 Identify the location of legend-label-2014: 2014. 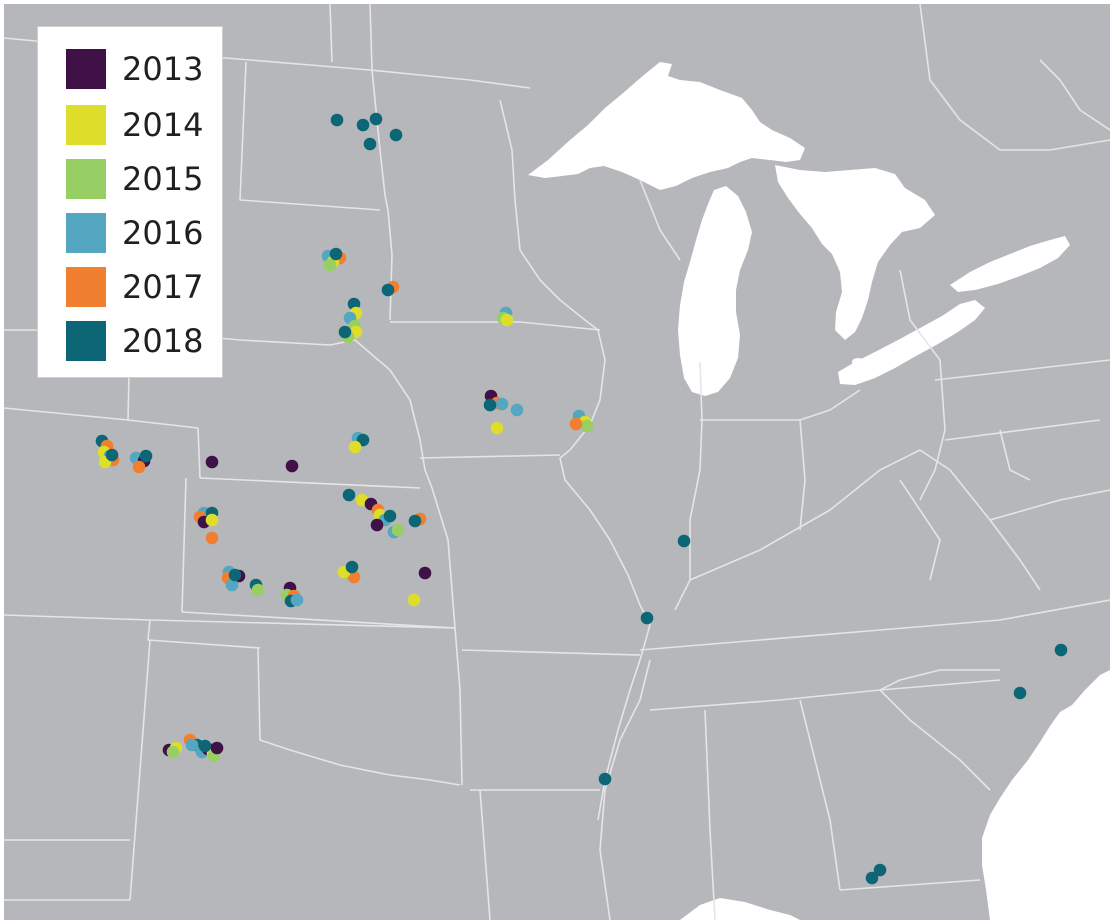
(163, 125).